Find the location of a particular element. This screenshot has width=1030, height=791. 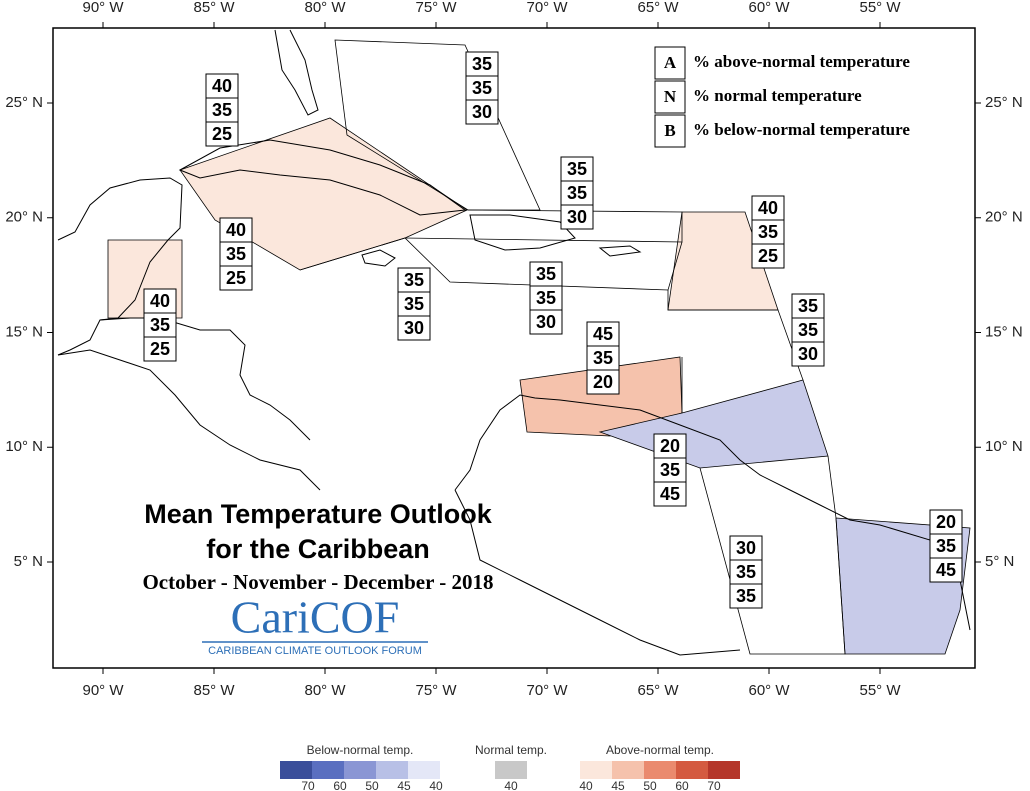

lon-label-top: 60° W is located at coordinates (769, 8).